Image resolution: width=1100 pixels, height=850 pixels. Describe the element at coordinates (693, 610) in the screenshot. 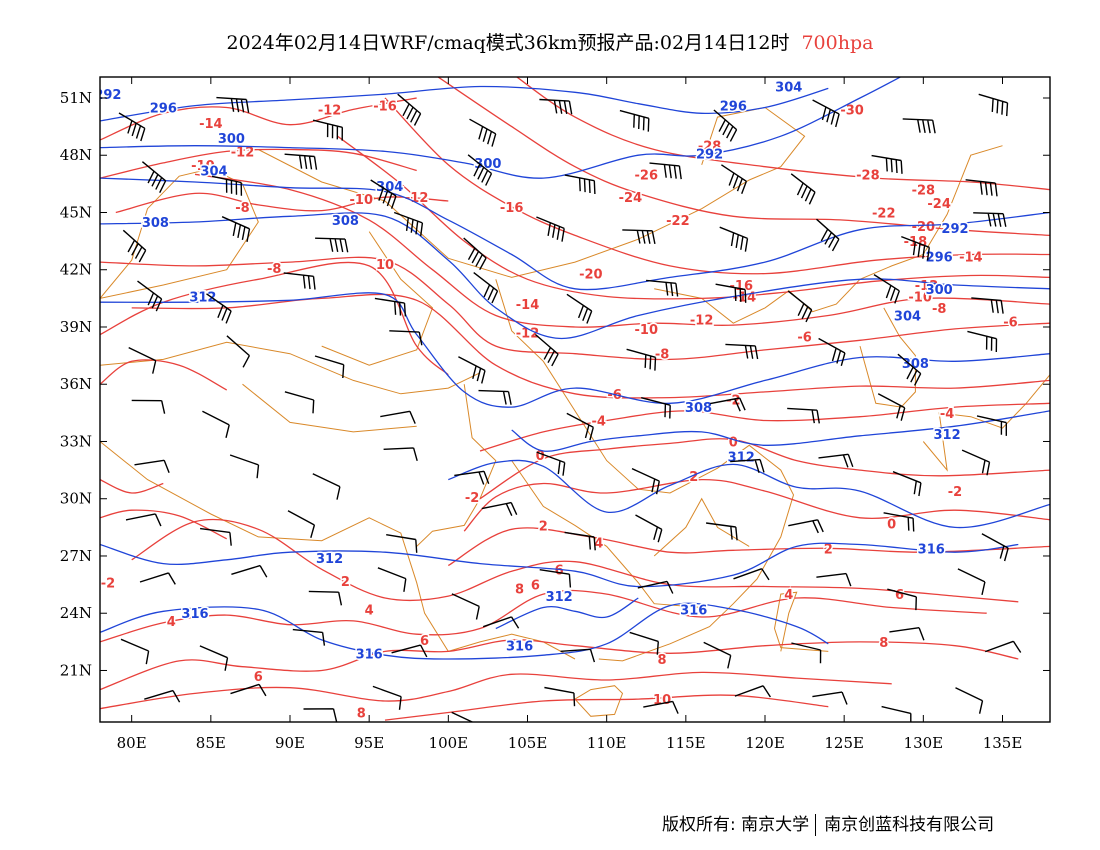

I see `height-contour-label: 316` at that location.